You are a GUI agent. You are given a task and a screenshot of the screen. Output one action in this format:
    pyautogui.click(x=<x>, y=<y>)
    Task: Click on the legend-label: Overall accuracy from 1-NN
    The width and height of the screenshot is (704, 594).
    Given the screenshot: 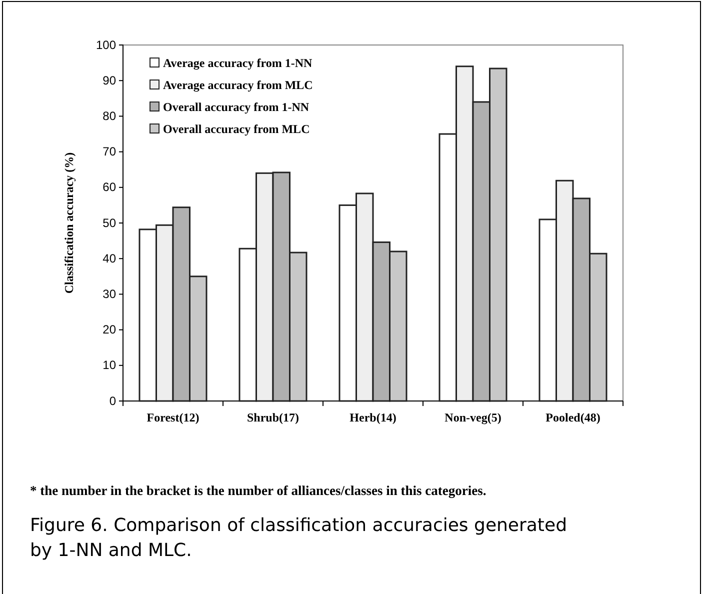 What is the action you would take?
    pyautogui.click(x=236, y=107)
    